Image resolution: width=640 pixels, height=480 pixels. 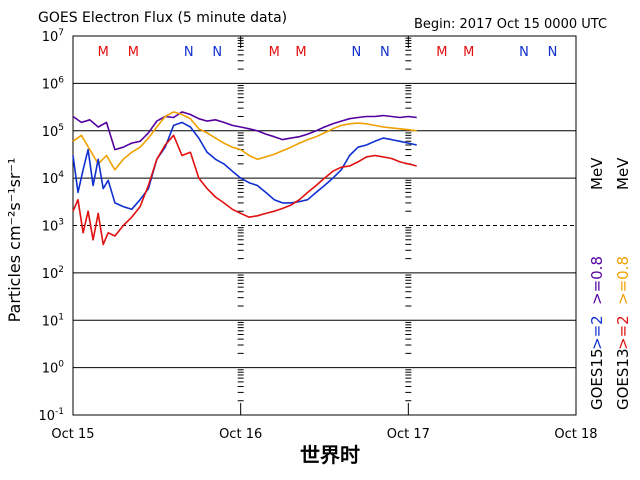 What do you see at coordinates (510, 24) in the screenshot?
I see `begin-label: Begin: 2017 Oct 15 0000 UTC` at bounding box center [510, 24].